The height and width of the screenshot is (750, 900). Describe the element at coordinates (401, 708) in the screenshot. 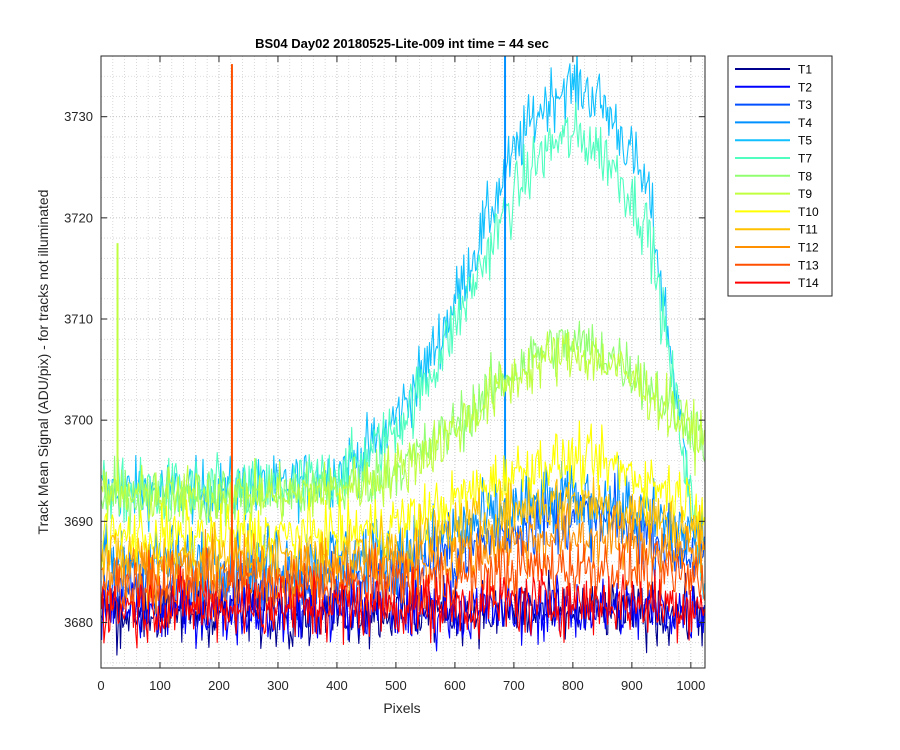

I see `x-axis-label: Pixels` at that location.